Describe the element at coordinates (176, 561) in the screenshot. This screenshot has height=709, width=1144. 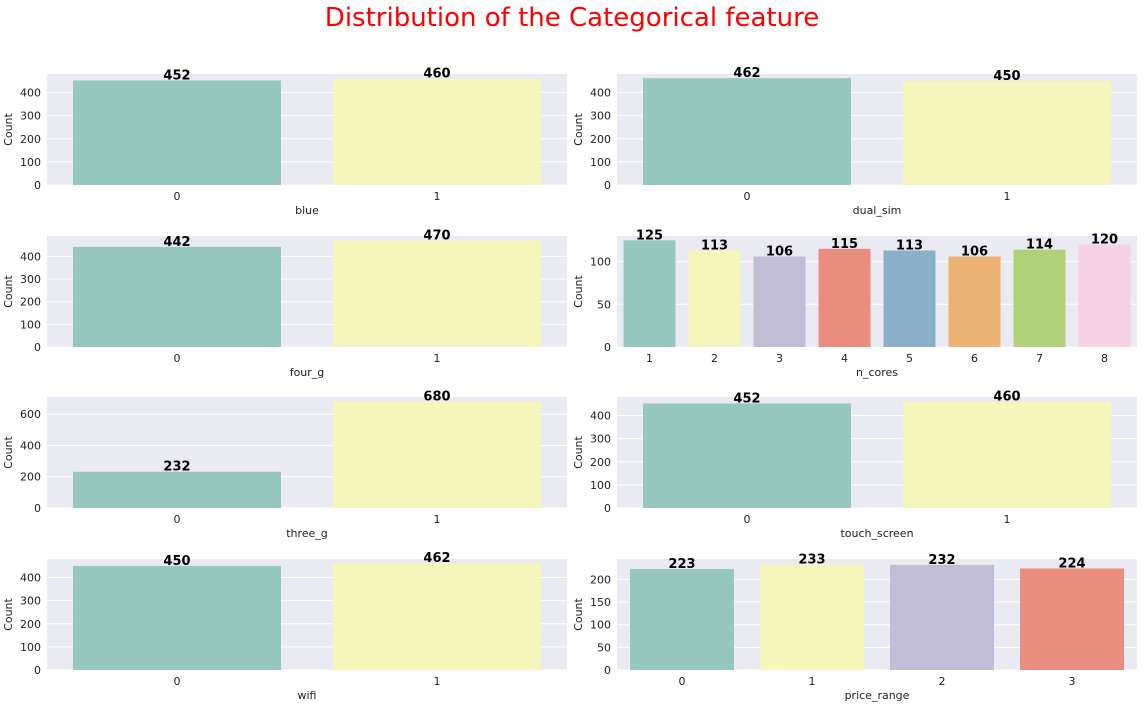
I see `data-label: 450` at that location.